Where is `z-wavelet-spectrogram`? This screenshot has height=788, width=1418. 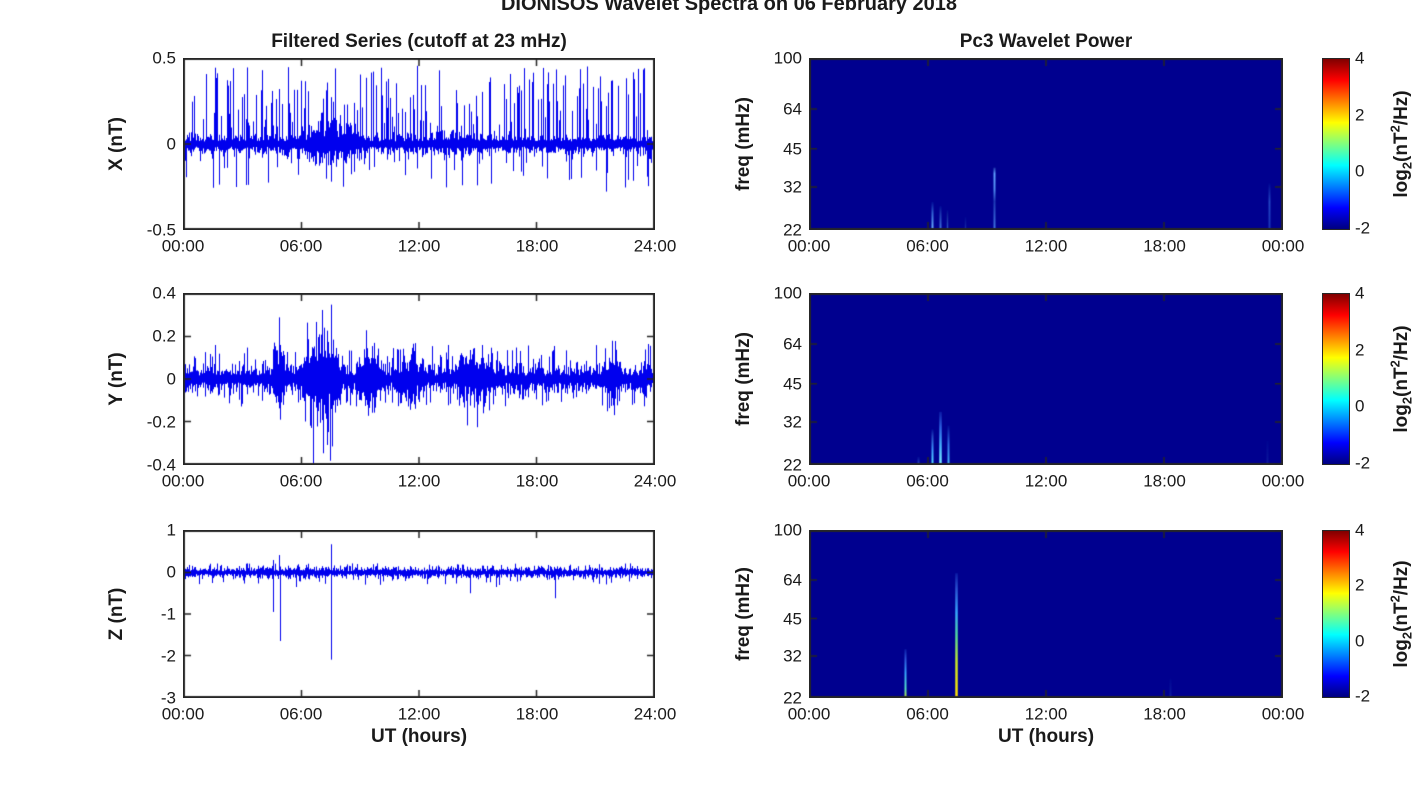 z-wavelet-spectrogram is located at coordinates (1046, 614).